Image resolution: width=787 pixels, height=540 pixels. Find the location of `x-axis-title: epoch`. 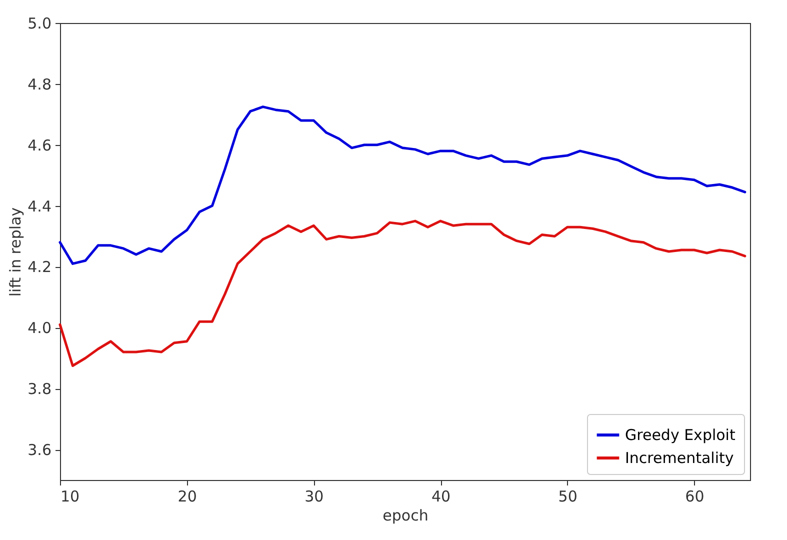

x-axis-title: epoch is located at coordinates (405, 515).